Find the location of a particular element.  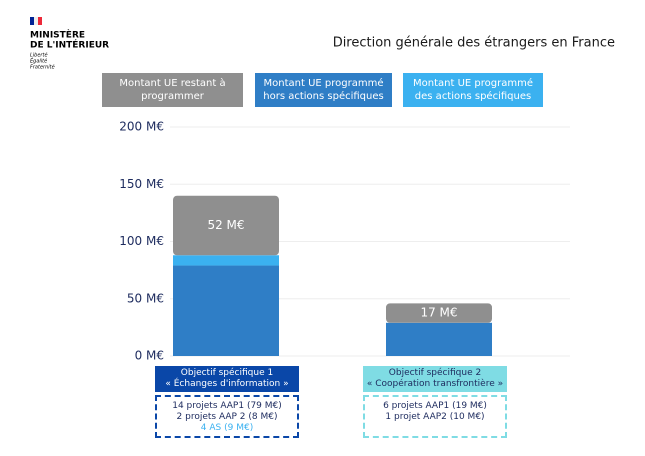

ministry: DE L'INTÉRIEUR is located at coordinates (69, 45).